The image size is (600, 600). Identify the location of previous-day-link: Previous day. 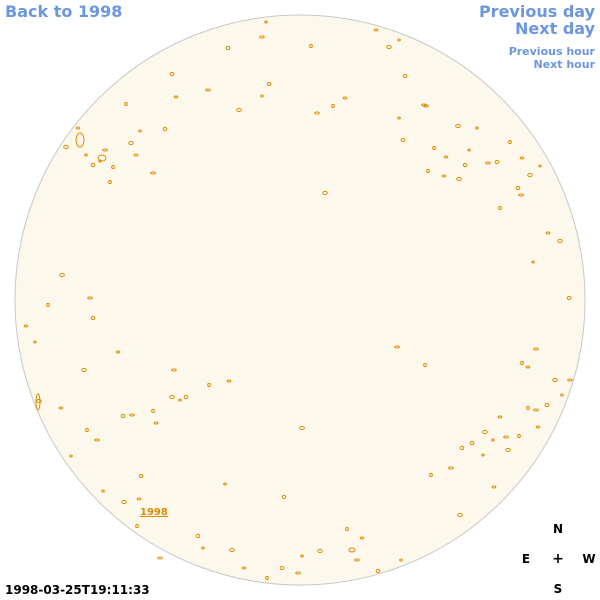
(536, 11).